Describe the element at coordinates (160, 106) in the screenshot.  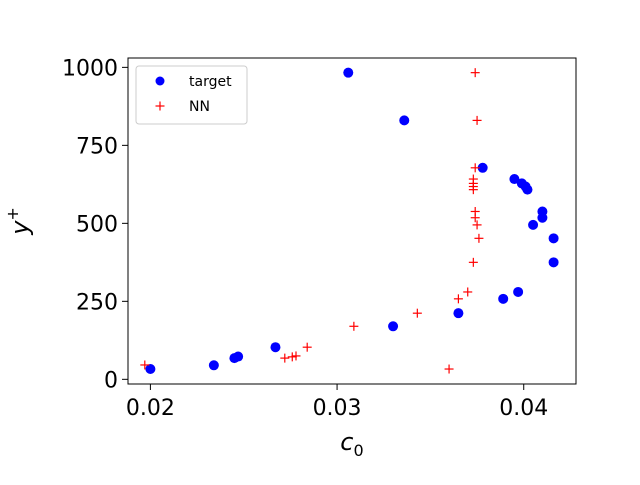
I see `legend-nn-marker` at that location.